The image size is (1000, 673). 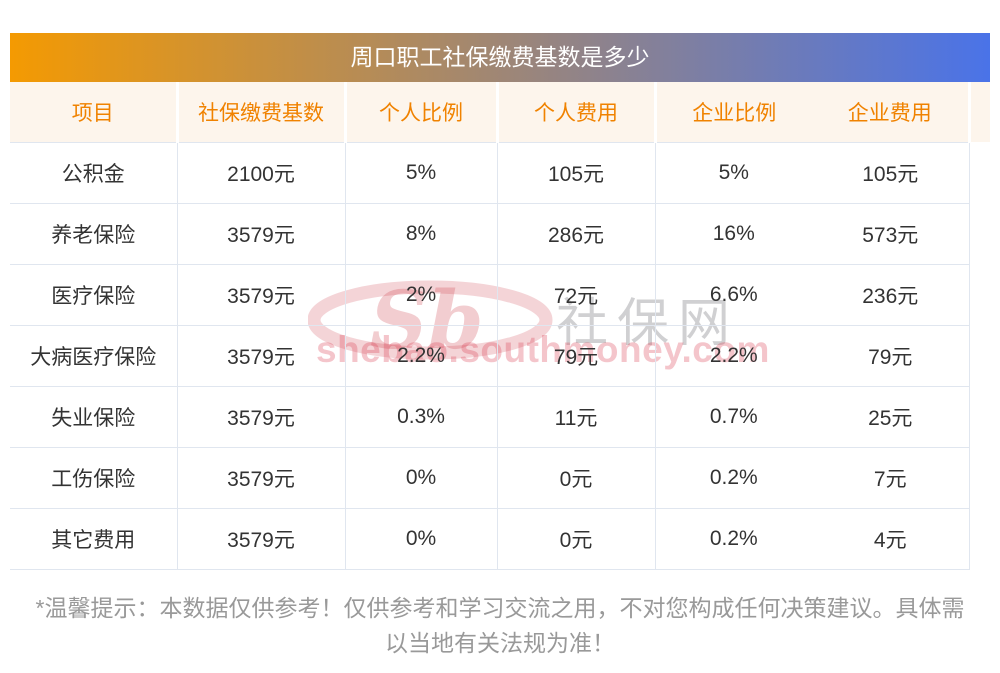 What do you see at coordinates (262, 112) in the screenshot?
I see `col-header-contribution-base: 社保缴费基数` at bounding box center [262, 112].